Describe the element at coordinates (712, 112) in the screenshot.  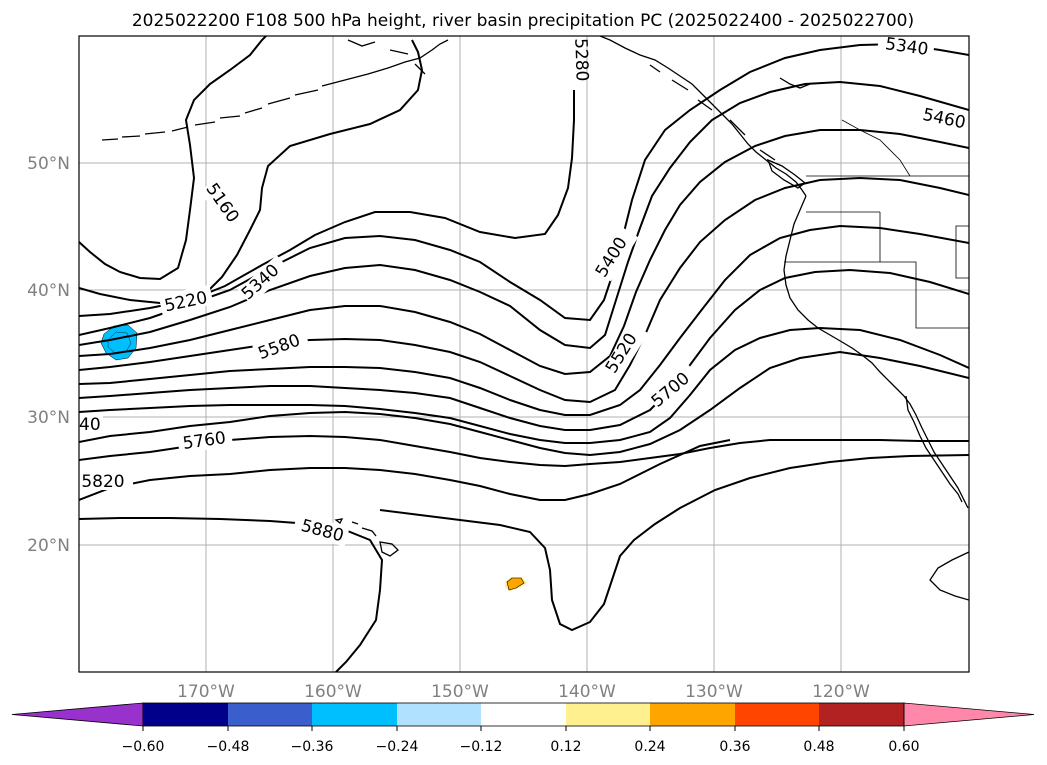
I see `coastal-islands` at that location.